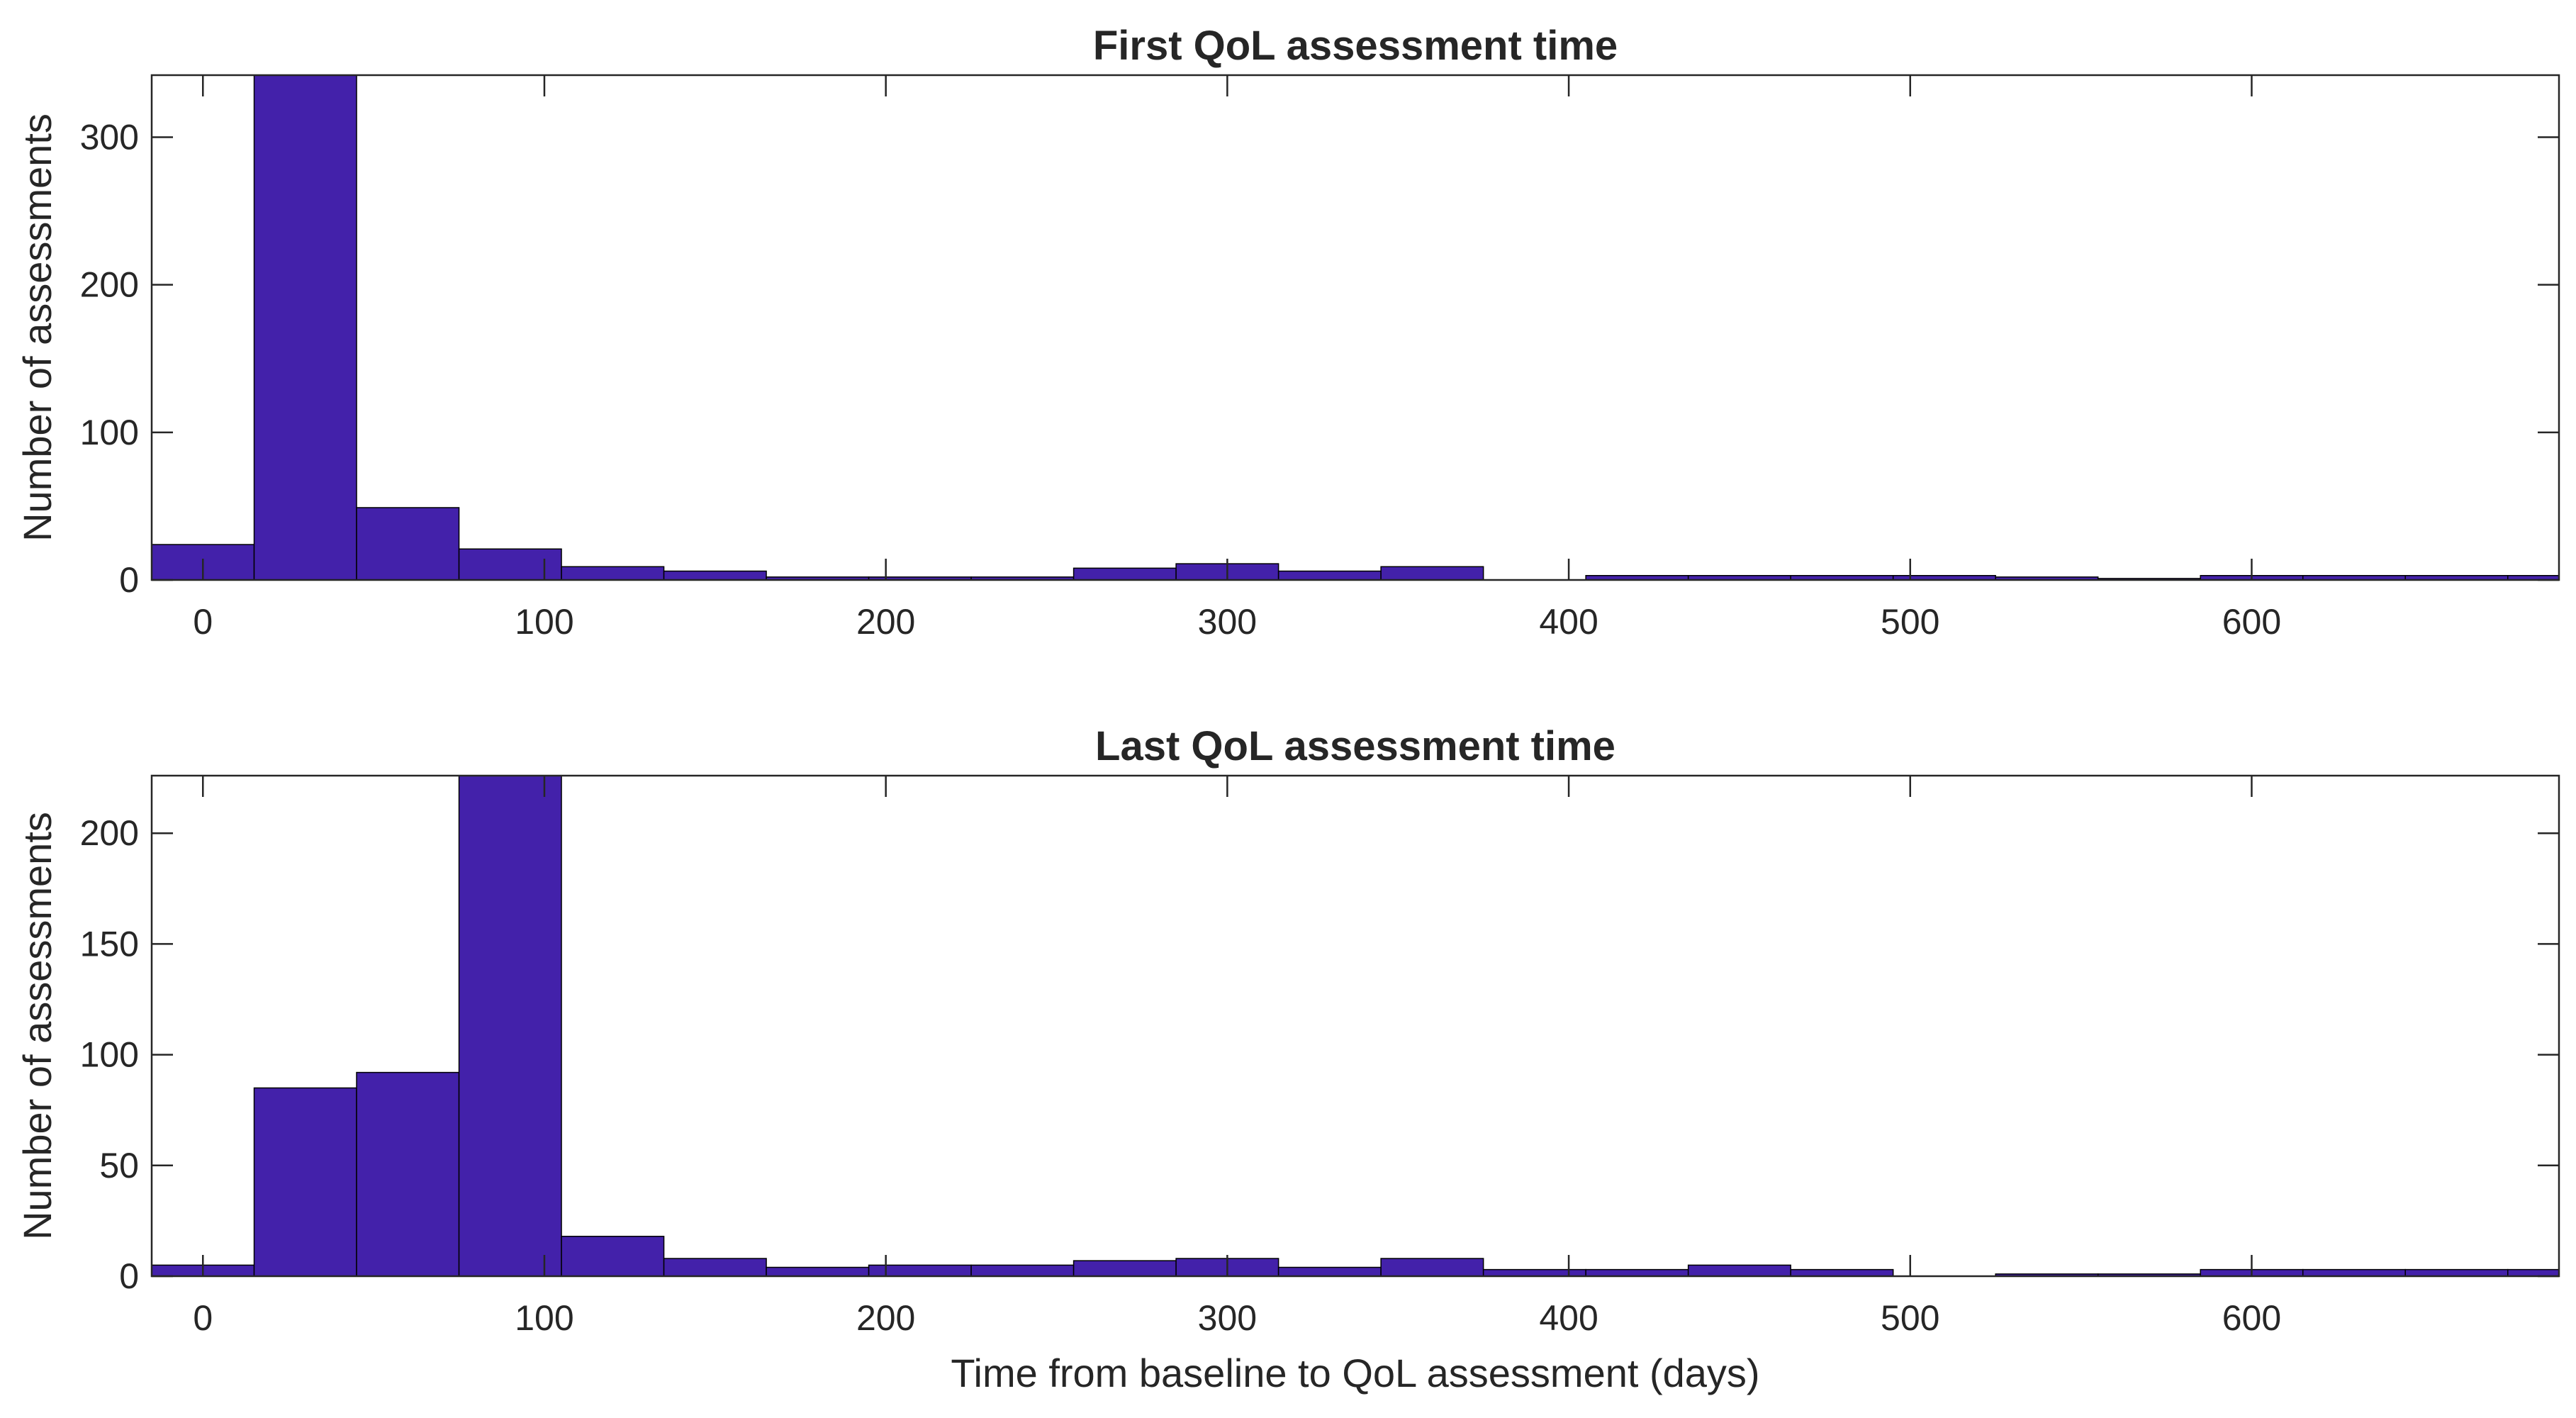 Image resolution: width=2576 pixels, height=1418 pixels. Describe the element at coordinates (129, 1276) in the screenshot. I see `chart2-ytick-label: 0` at that location.